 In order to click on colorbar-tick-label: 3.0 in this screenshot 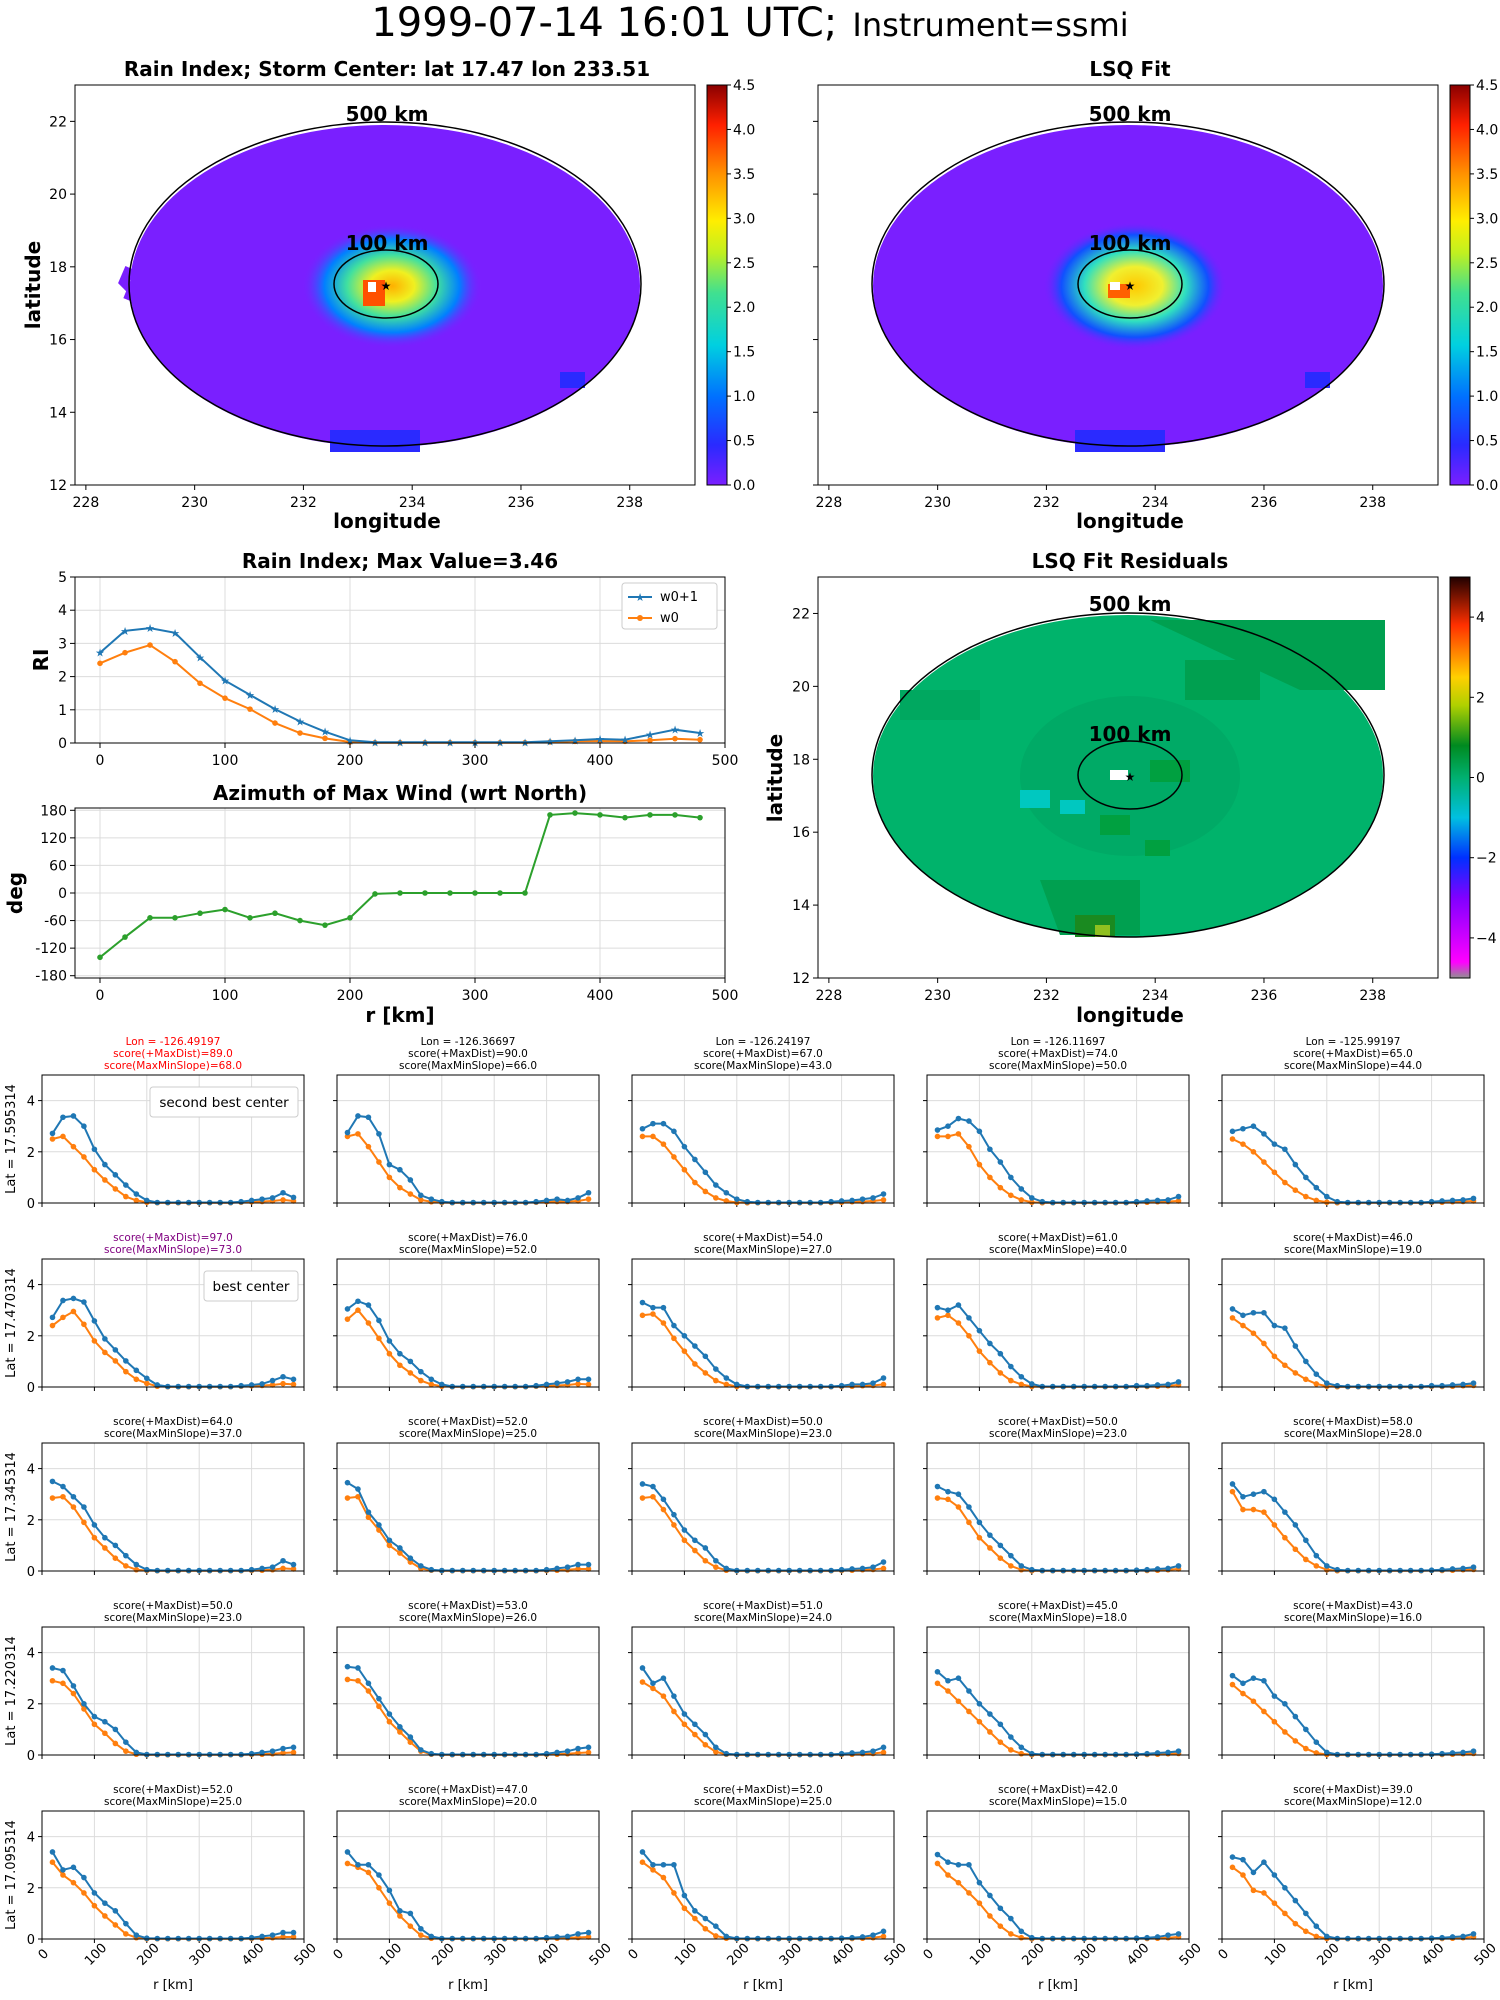, I will do `click(744, 219)`.